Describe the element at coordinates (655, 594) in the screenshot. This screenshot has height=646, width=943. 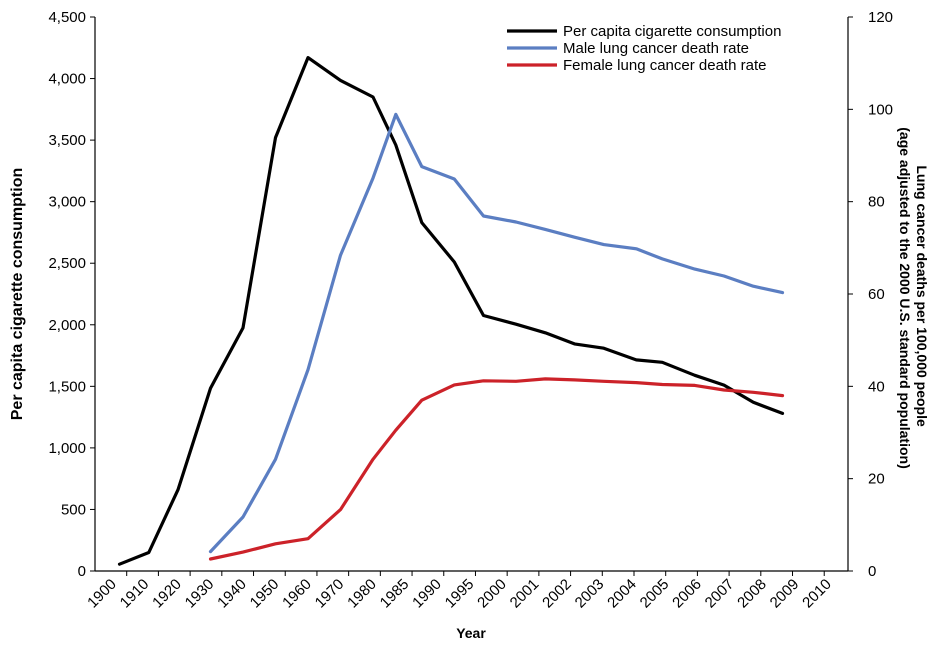
I see `x-tick-label: 2005` at that location.